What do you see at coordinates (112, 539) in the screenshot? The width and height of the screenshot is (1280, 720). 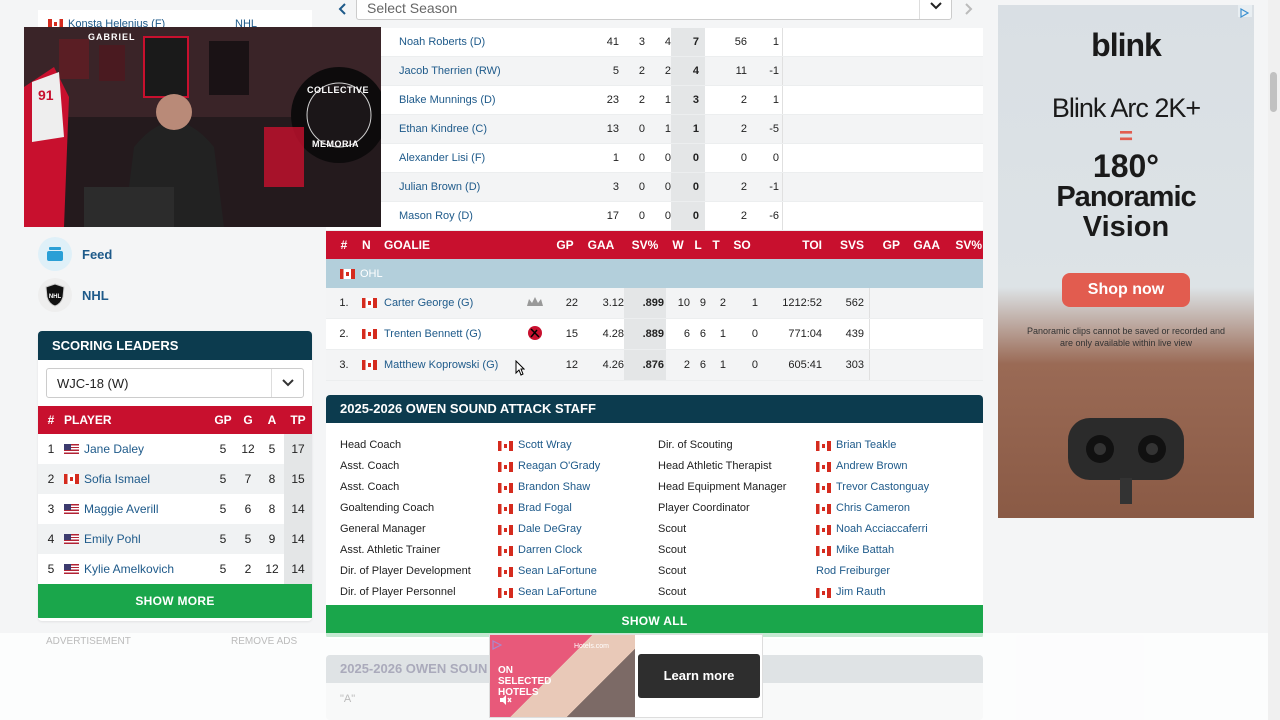 I see `player-link: Emily Pohl` at bounding box center [112, 539].